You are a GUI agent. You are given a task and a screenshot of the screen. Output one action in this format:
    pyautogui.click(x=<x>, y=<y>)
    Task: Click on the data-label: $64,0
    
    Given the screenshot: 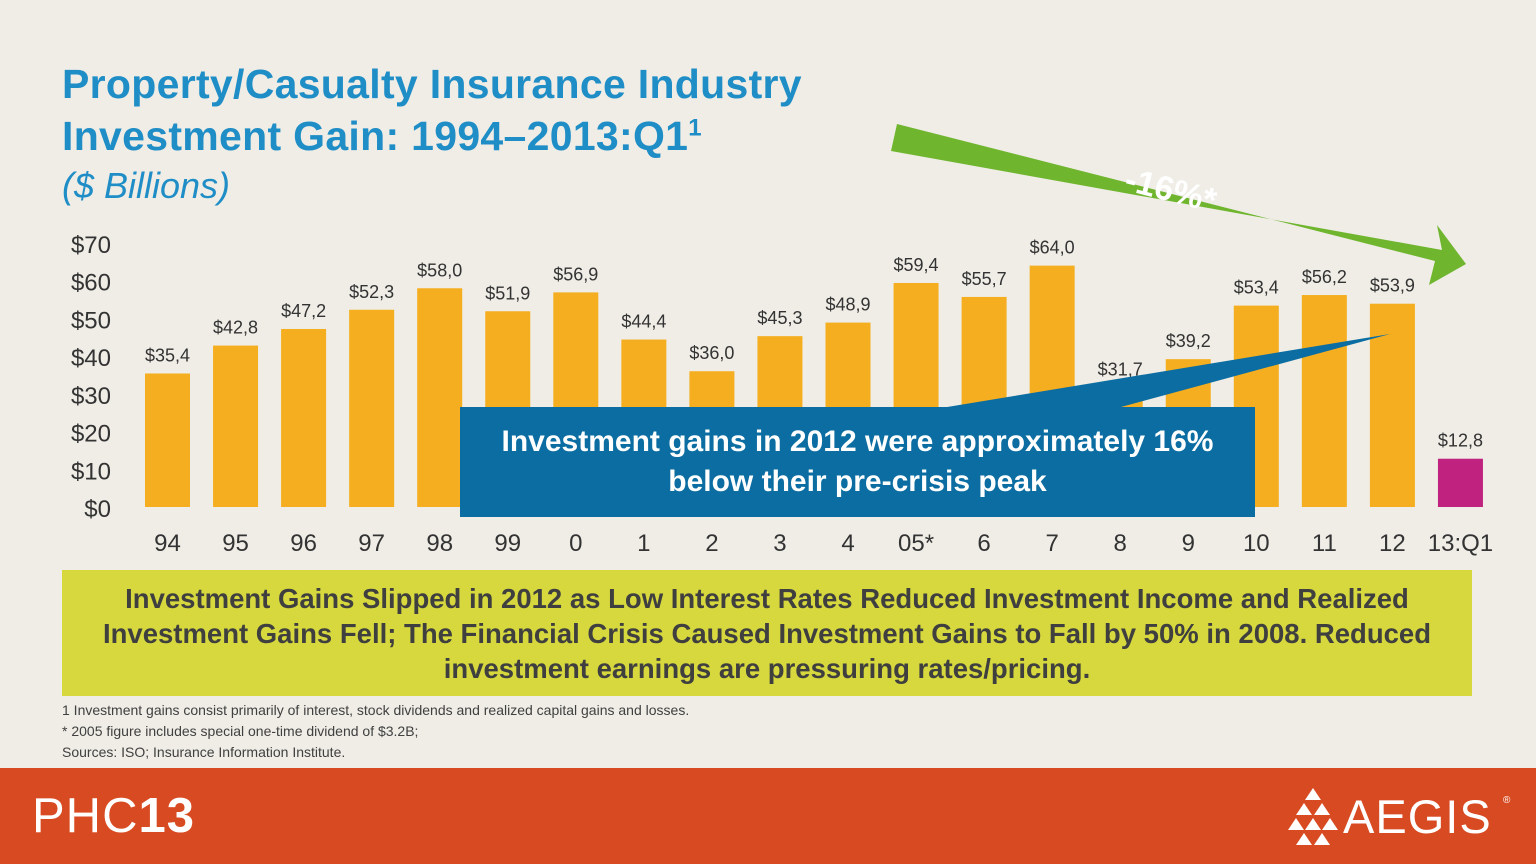 What is the action you would take?
    pyautogui.click(x=1052, y=248)
    